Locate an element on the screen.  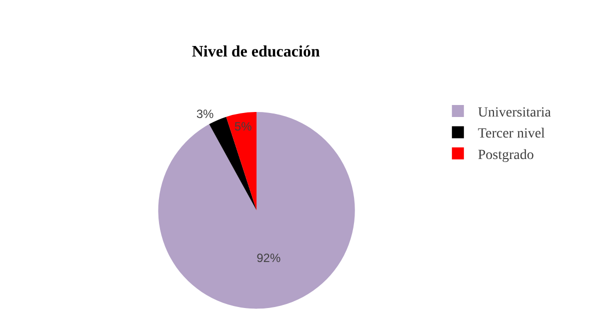
legend-label: Postgrado is located at coordinates (506, 155).